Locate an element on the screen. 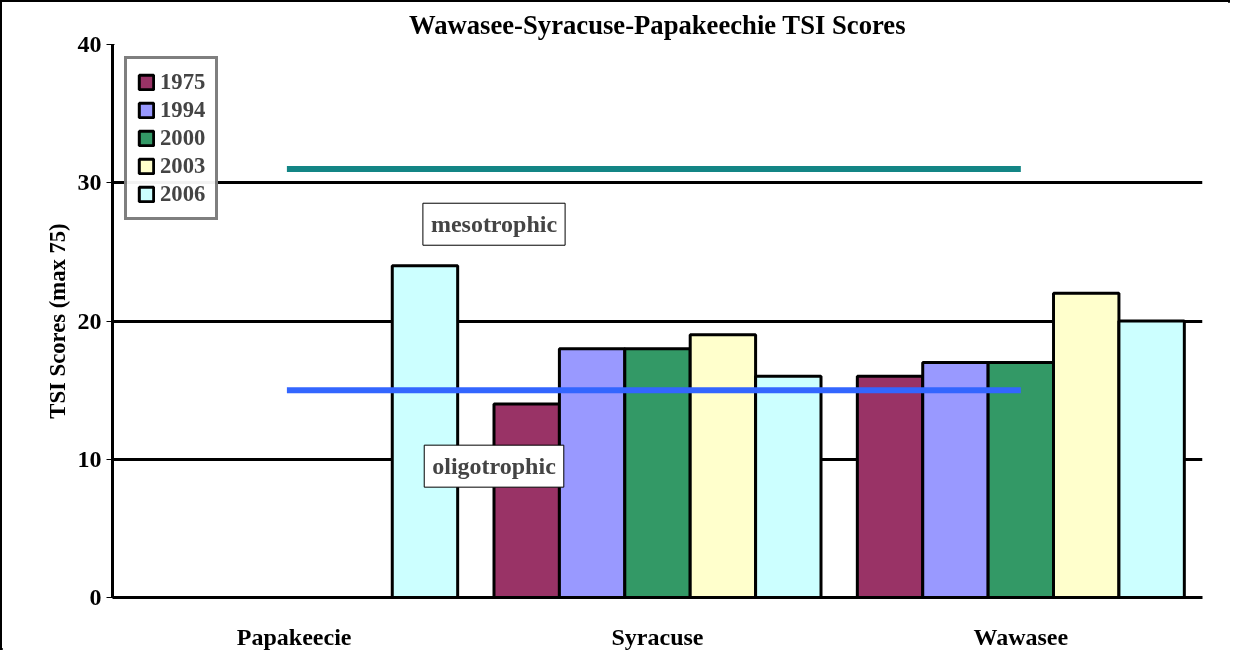 The image size is (1236, 658). y-tick-label: 30 is located at coordinates (89, 182).